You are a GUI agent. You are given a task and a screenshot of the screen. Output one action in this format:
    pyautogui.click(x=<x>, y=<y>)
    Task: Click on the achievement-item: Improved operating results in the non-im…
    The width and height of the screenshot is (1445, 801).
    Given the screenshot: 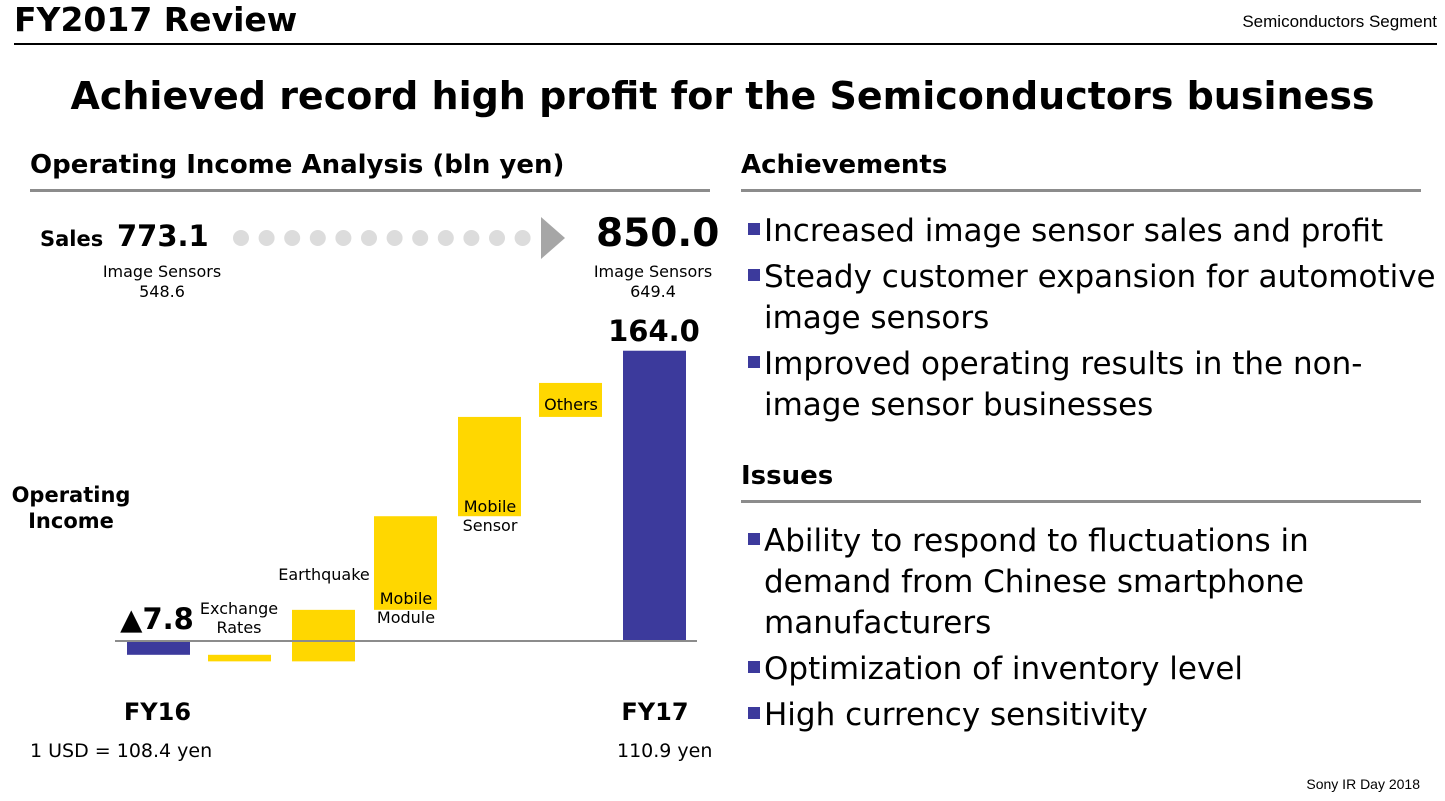 What is the action you would take?
    pyautogui.click(x=1091, y=385)
    